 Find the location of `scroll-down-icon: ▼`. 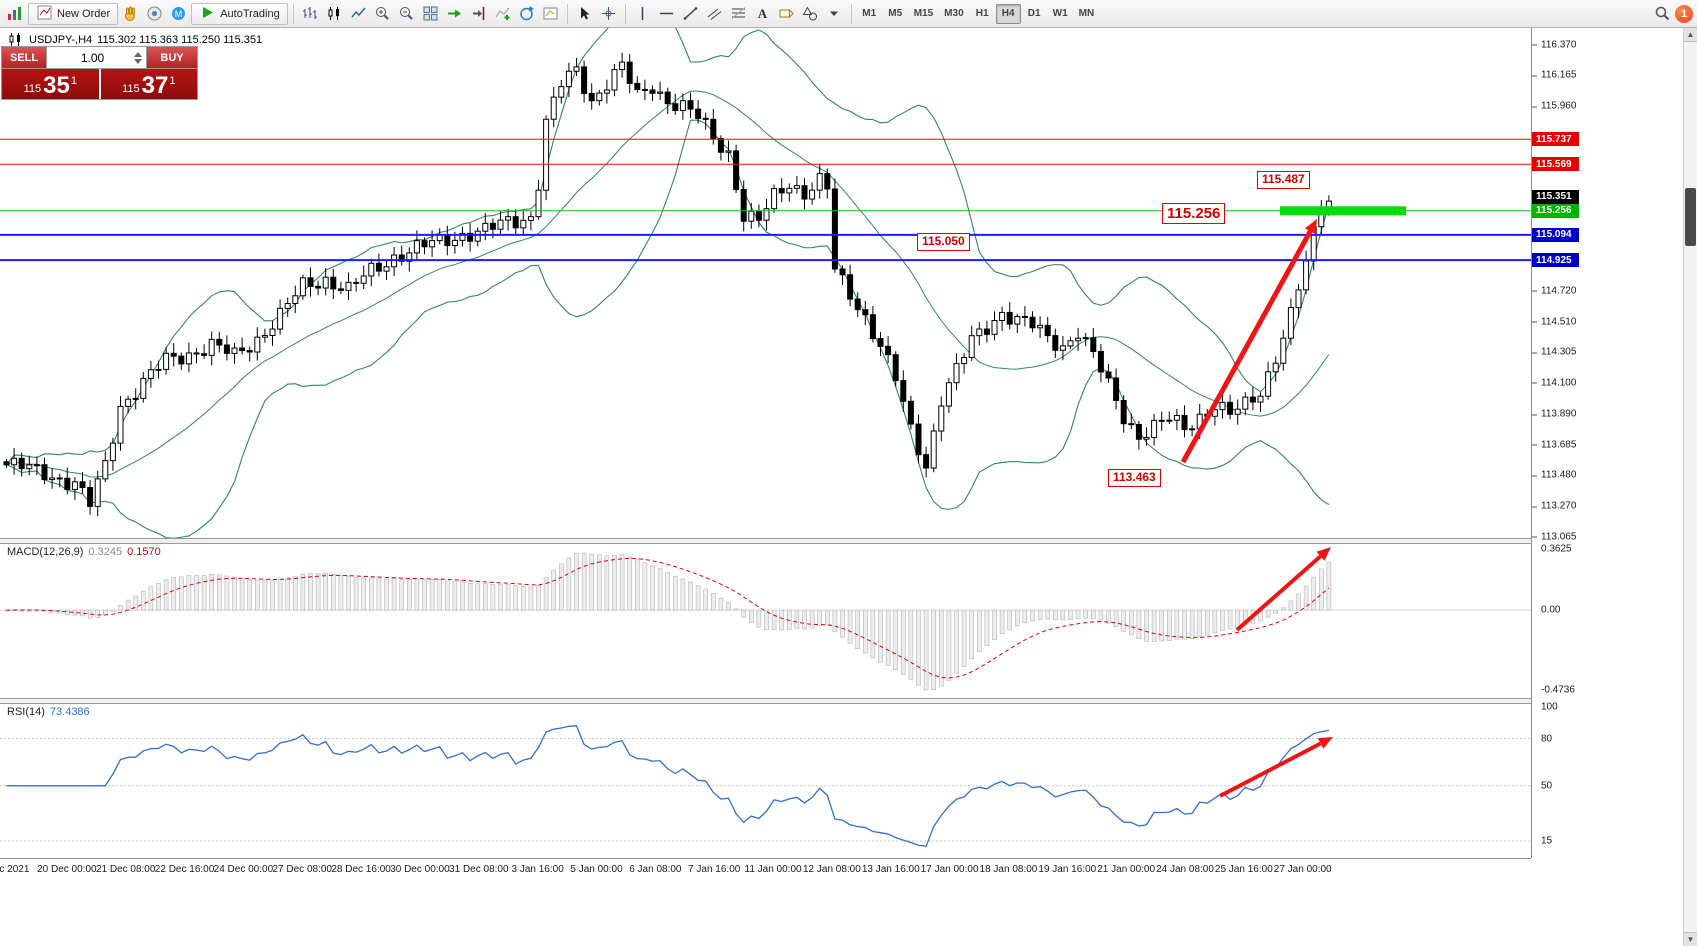

scroll-down-icon: ▼ is located at coordinates (1690, 939).